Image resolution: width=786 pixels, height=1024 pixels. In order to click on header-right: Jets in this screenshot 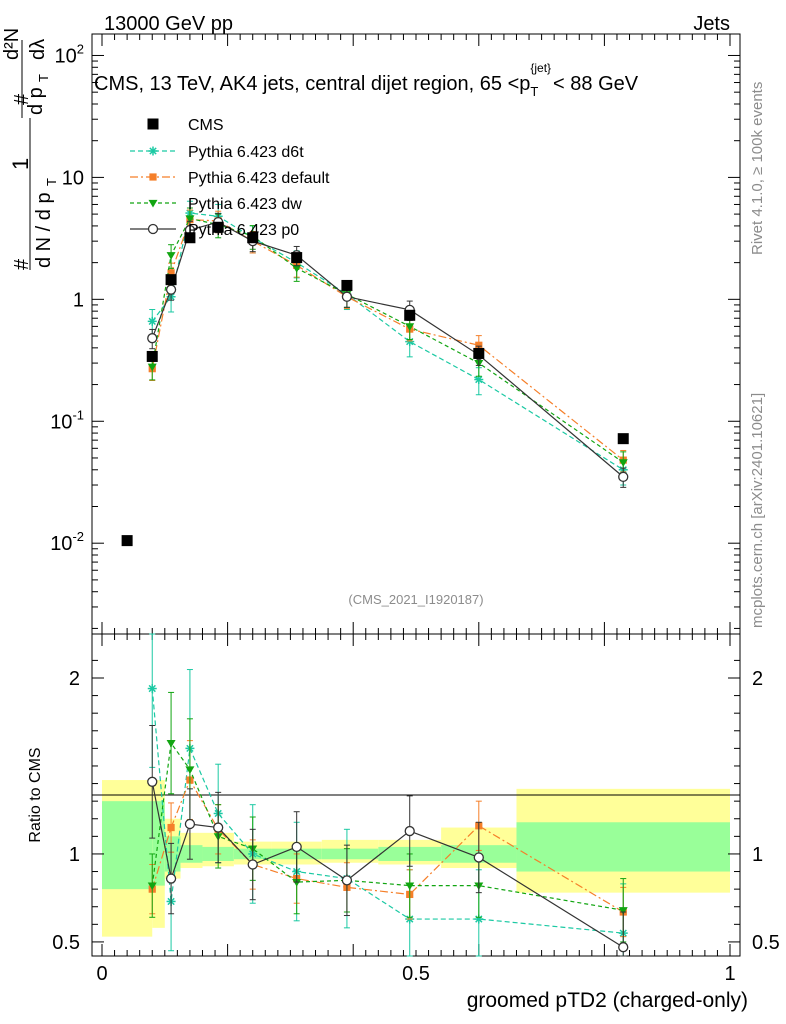, I will do `click(711, 24)`.